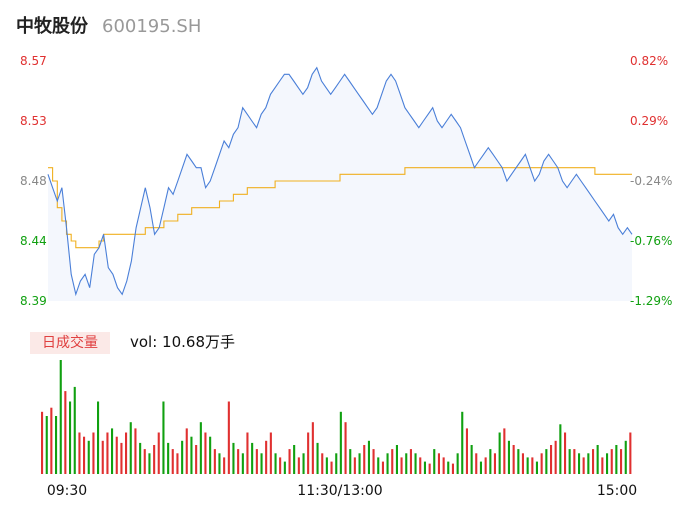  I want to click on average-price-line, so click(340, 208).